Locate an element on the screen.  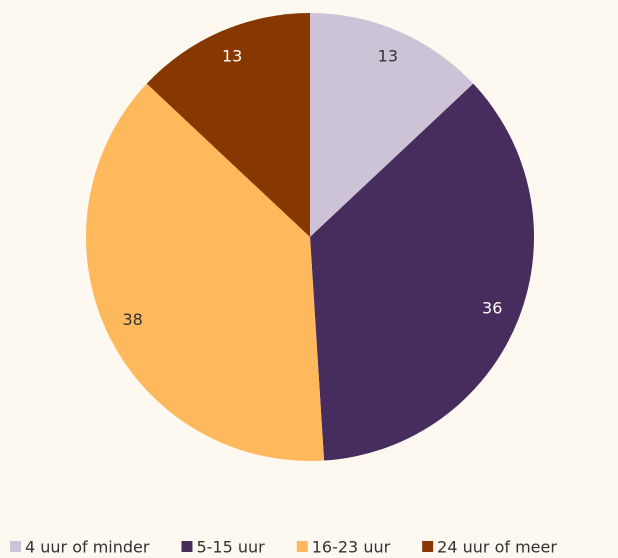
legend-label: 24 uur of meer is located at coordinates (497, 547).